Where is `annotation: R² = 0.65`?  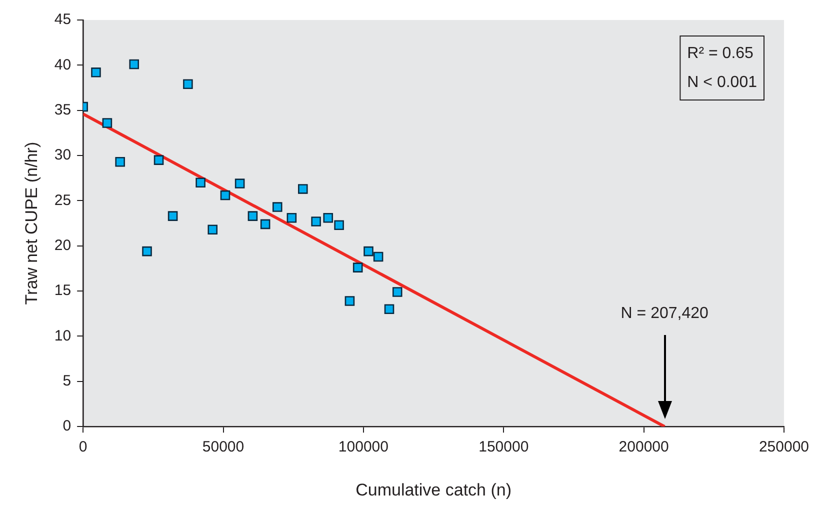
annotation: R² = 0.65 is located at coordinates (720, 53).